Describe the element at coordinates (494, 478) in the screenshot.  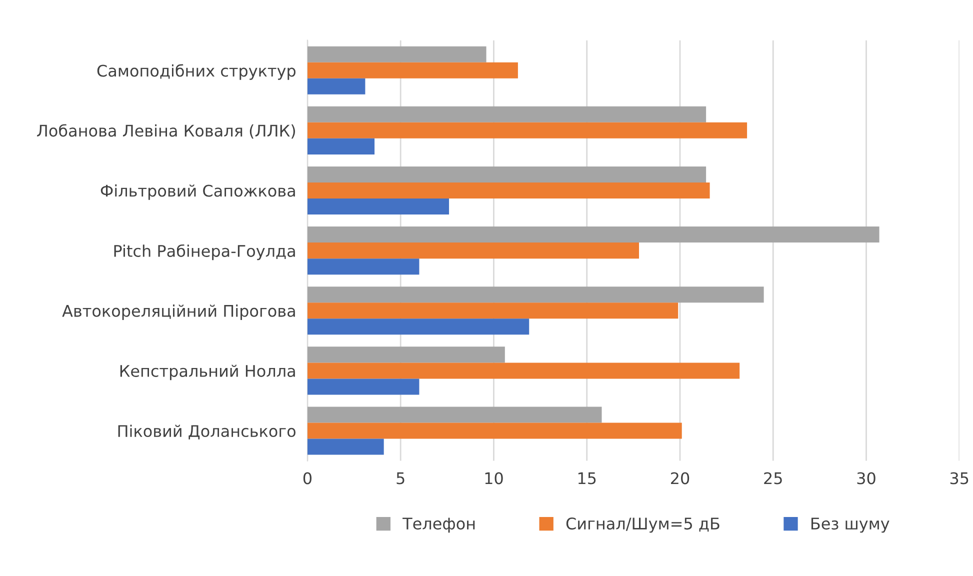
I see `x-tick-label: 10` at that location.